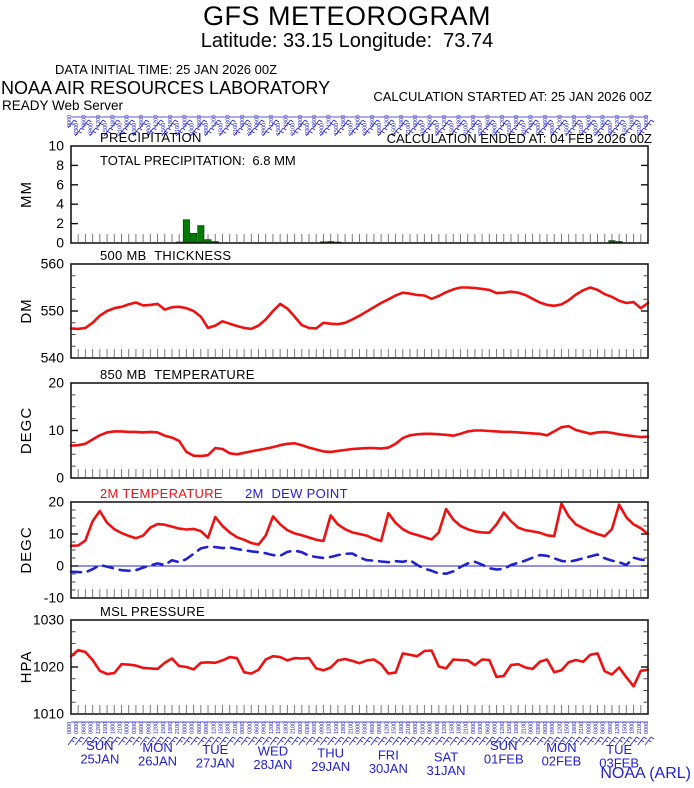 This screenshot has width=694, height=788. Describe the element at coordinates (215, 749) in the screenshot. I see `day-of-week-label: TUE` at that location.